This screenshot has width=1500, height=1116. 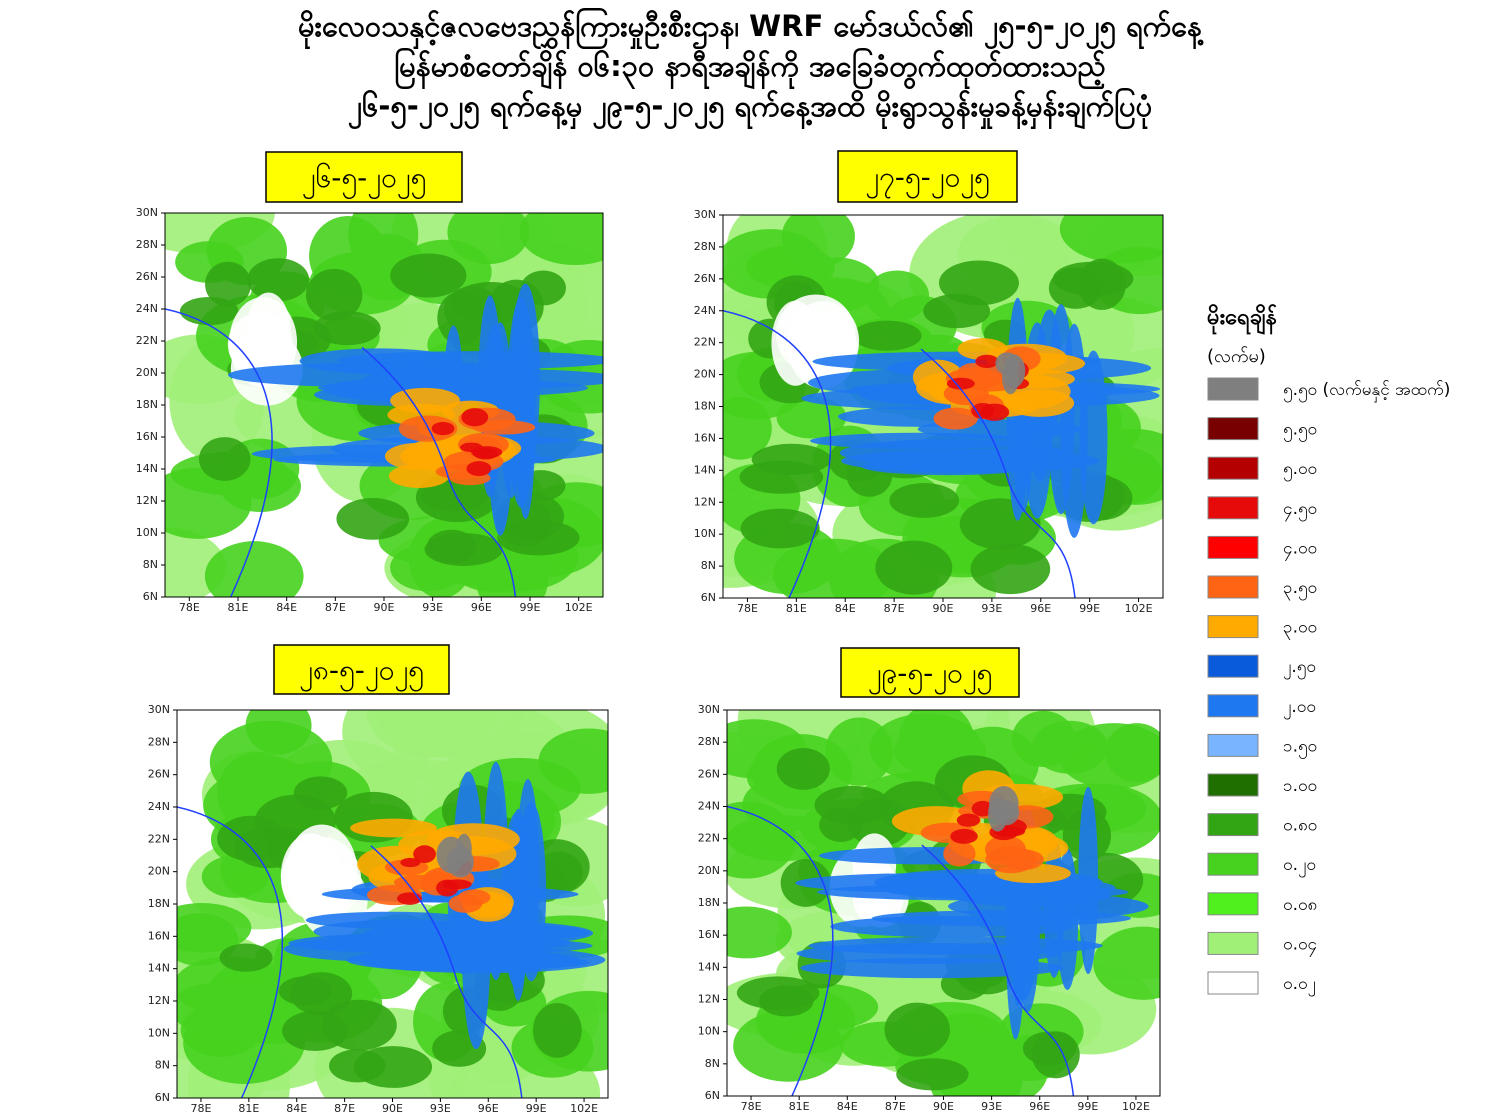 I want to click on date-box, so click(x=364, y=177).